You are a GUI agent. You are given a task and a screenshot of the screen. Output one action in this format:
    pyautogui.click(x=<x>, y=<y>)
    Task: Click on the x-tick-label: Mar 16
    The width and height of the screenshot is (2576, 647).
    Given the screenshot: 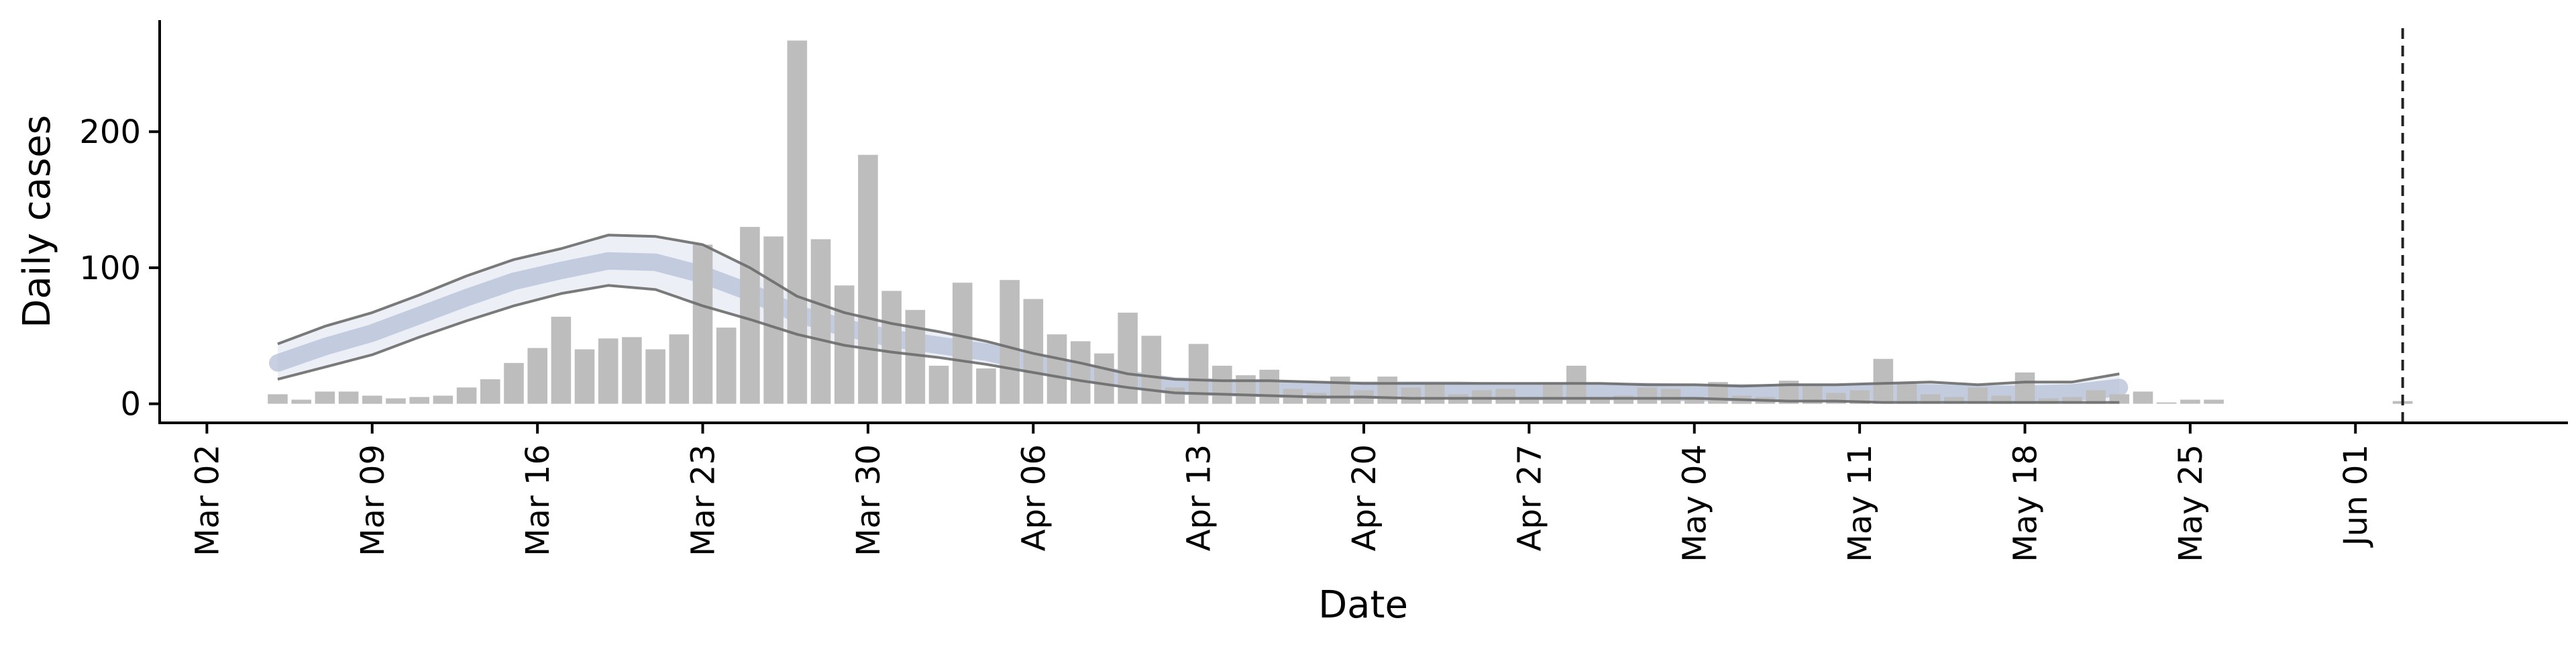 What is the action you would take?
    pyautogui.click(x=538, y=500)
    